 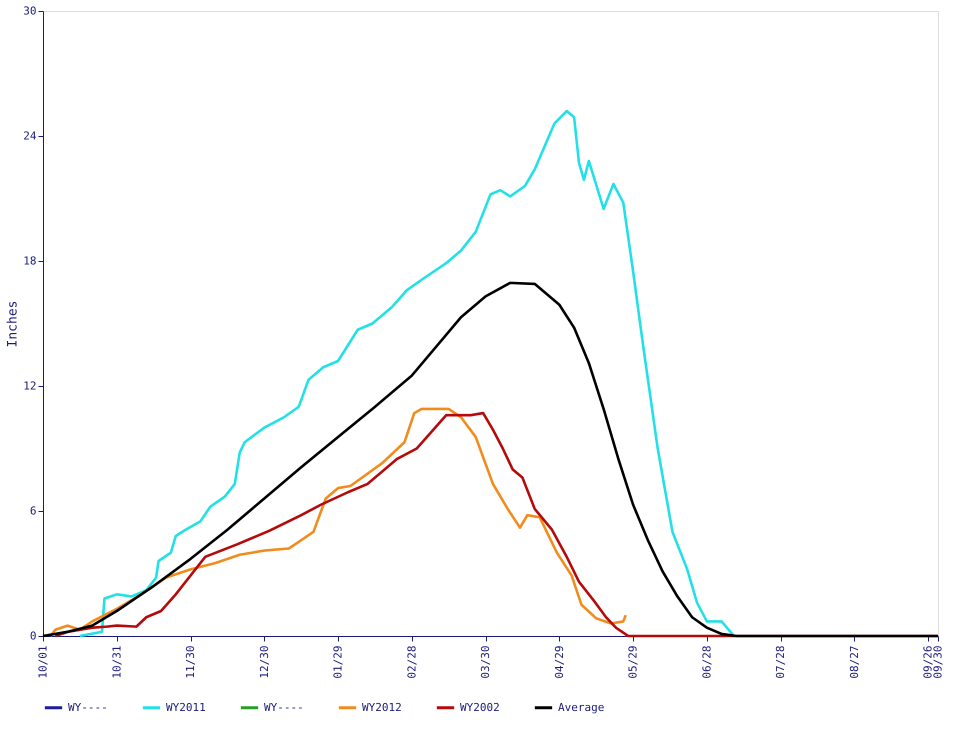 What do you see at coordinates (633, 662) in the screenshot?
I see `x-tick-label: 05/29` at bounding box center [633, 662].